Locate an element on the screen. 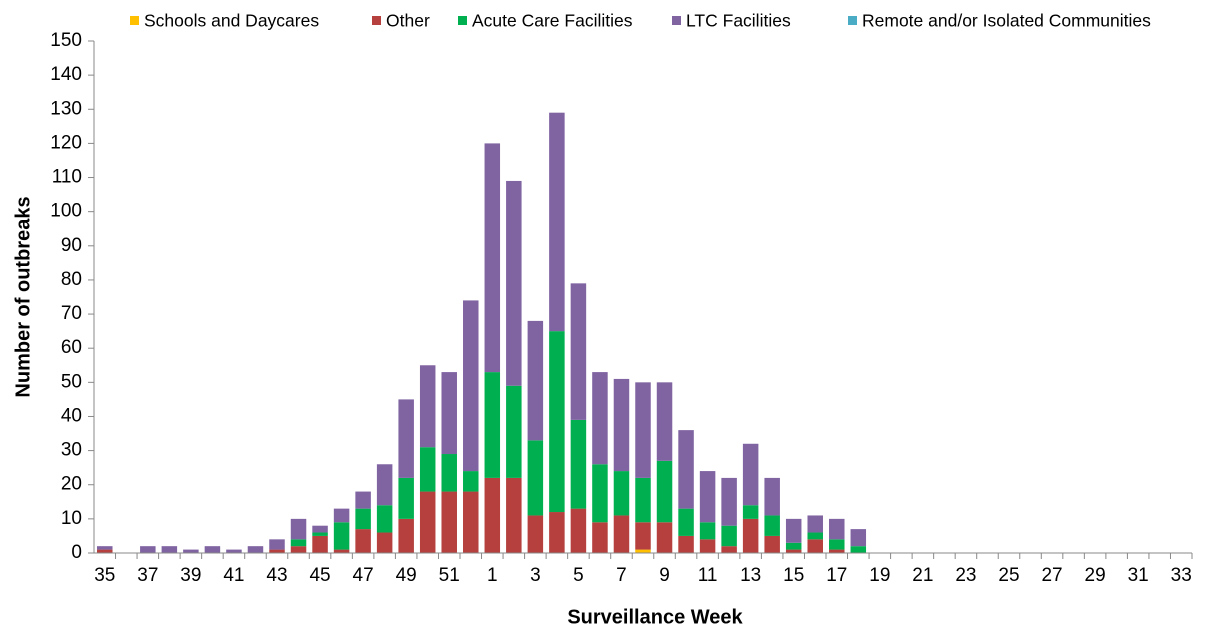  x-tick-label: 31 is located at coordinates (1138, 575).